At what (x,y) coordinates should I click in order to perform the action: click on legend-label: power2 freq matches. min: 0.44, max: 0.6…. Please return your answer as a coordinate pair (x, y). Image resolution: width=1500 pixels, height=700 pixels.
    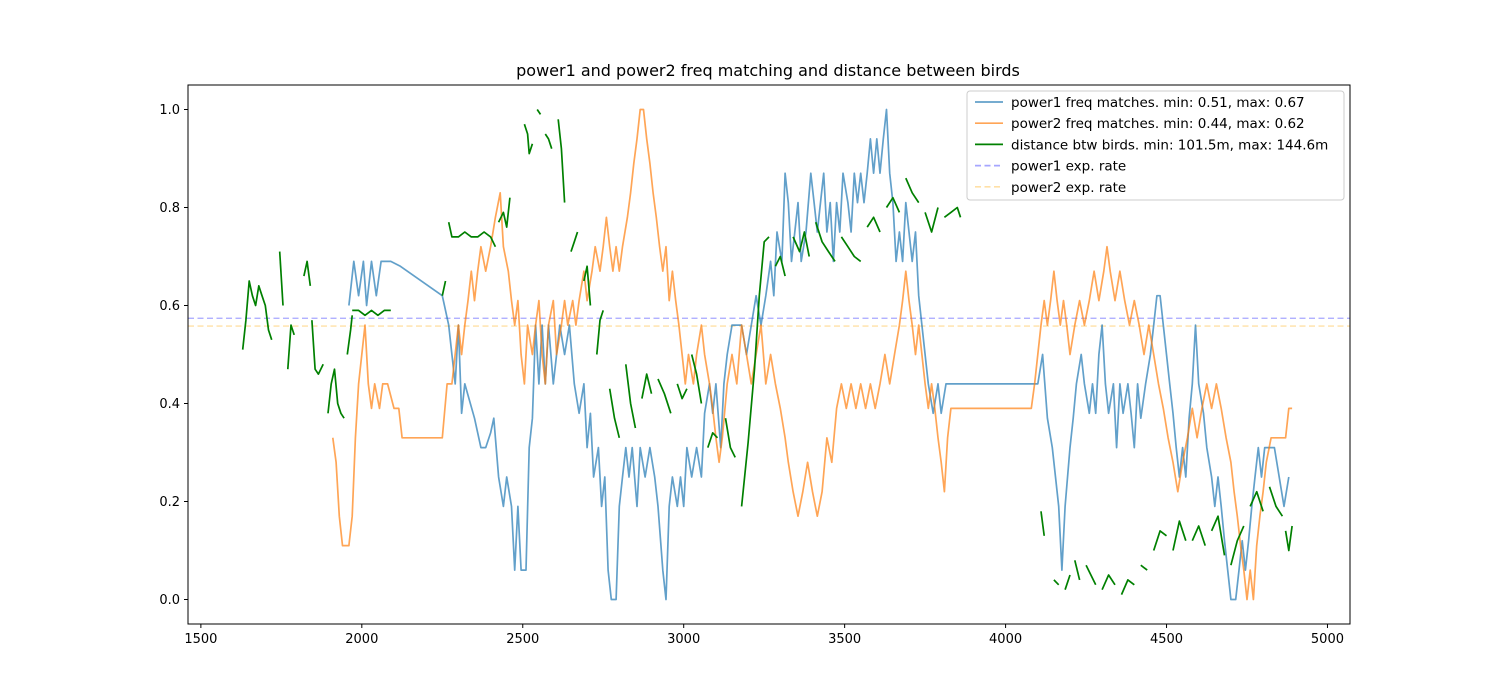
    Looking at the image, I should click on (1158, 124).